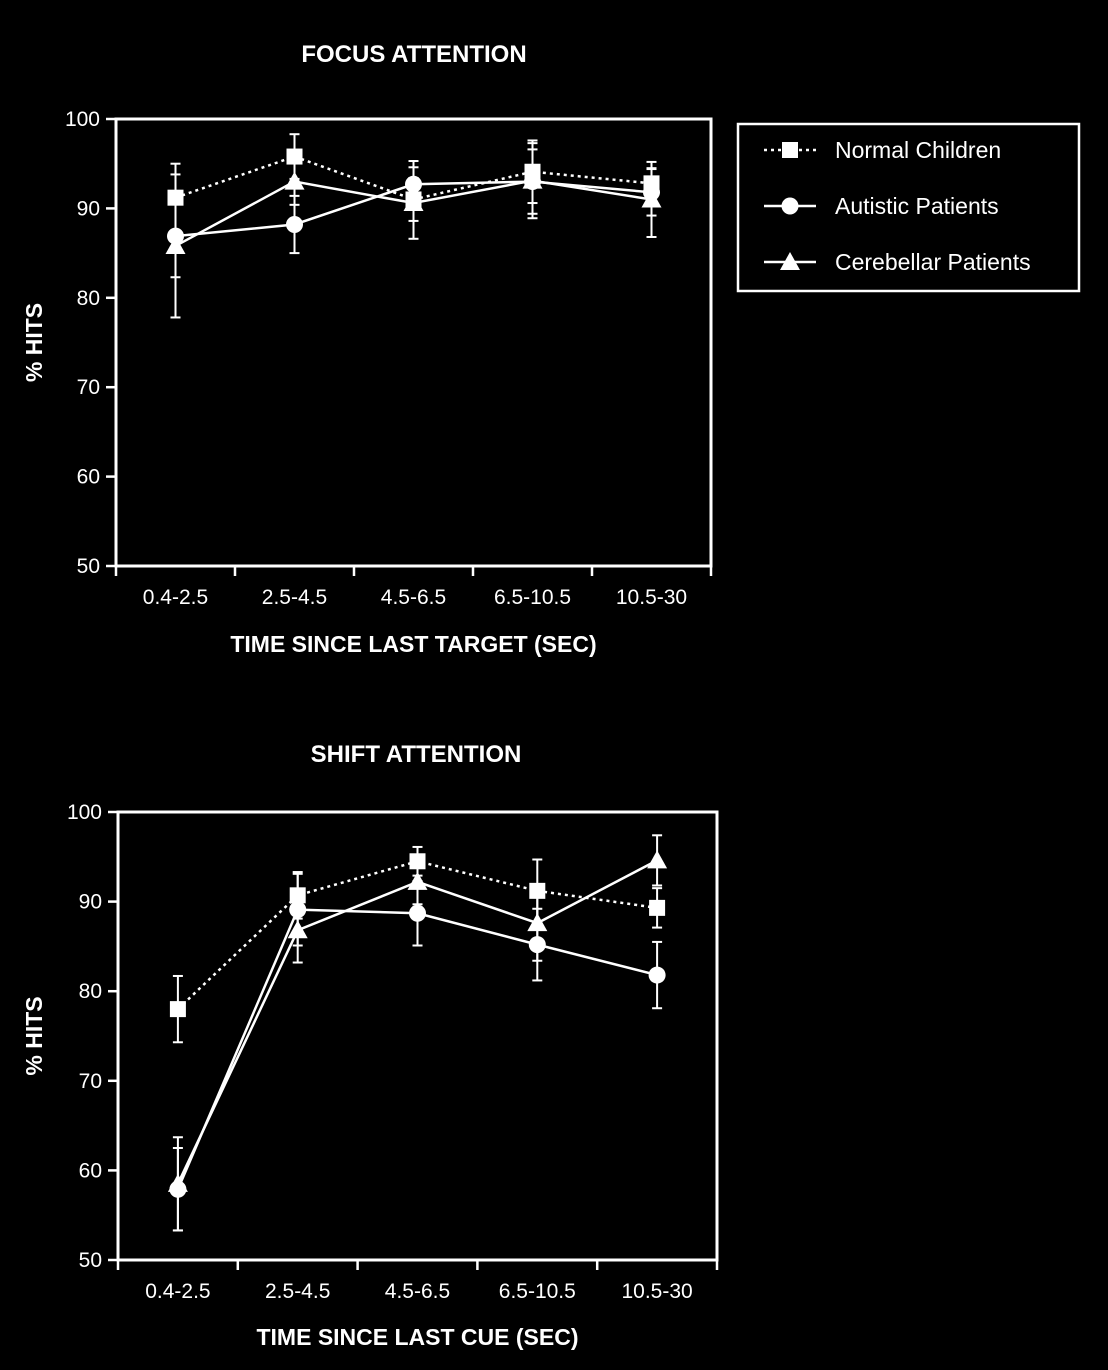 The width and height of the screenshot is (1108, 1370). What do you see at coordinates (933, 262) in the screenshot?
I see `legend-label: Cerebellar Patients` at bounding box center [933, 262].